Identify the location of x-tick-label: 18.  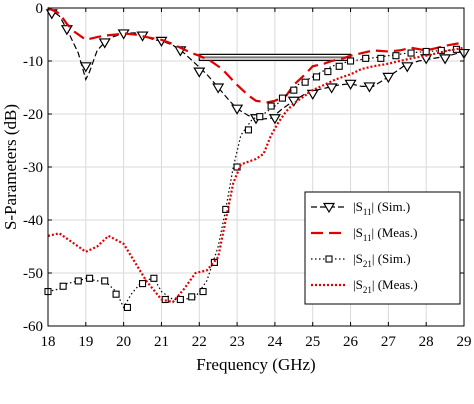
(48, 342).